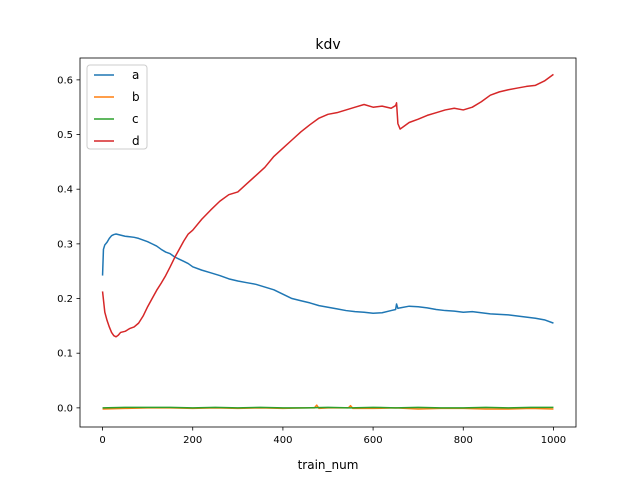 Image resolution: width=640 pixels, height=480 pixels. I want to click on x-tick-label: 1000, so click(553, 440).